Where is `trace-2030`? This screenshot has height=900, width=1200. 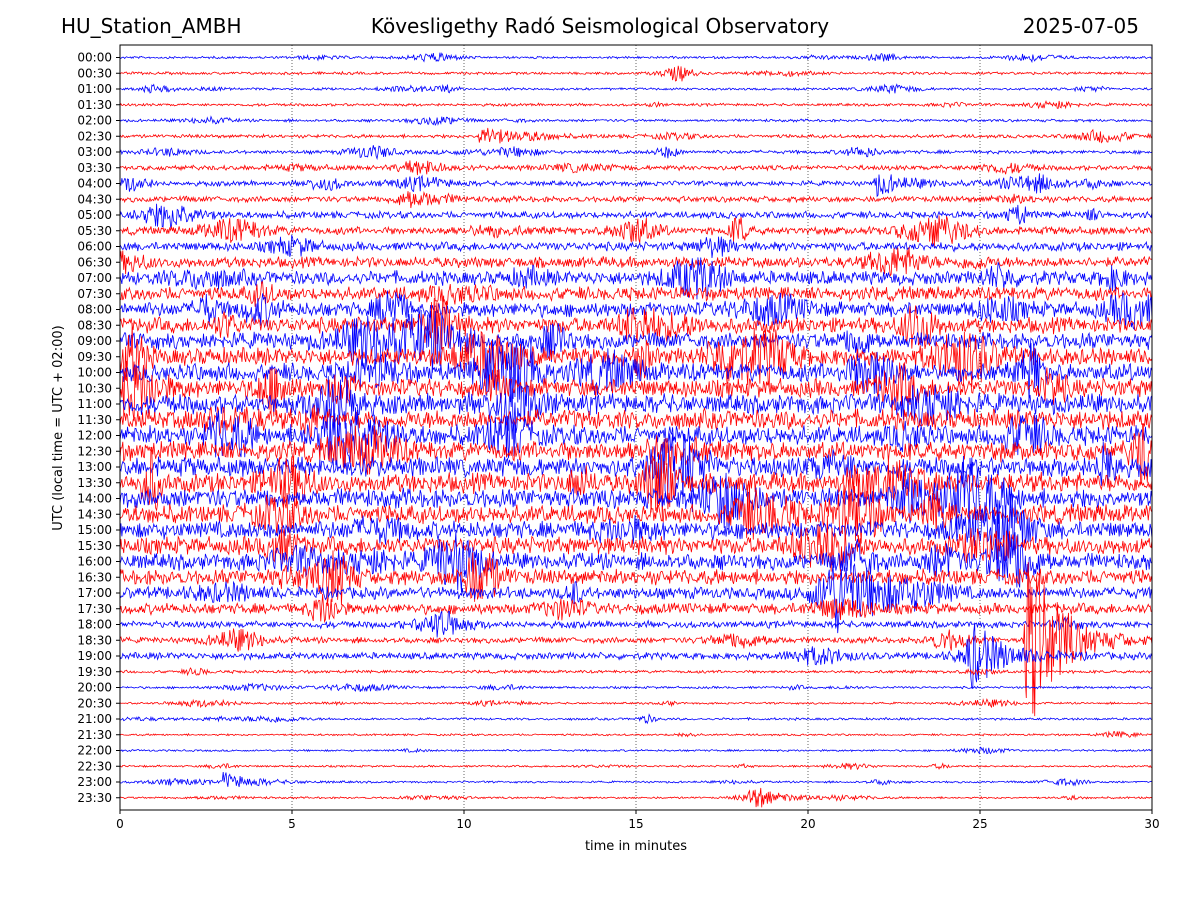 trace-2030 is located at coordinates (636, 703).